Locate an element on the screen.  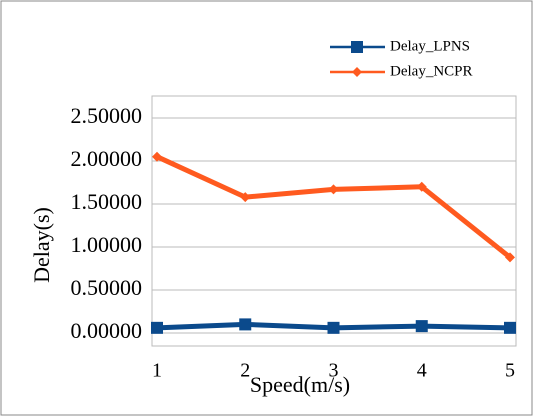
x-tick-label: 4 is located at coordinates (422, 371).